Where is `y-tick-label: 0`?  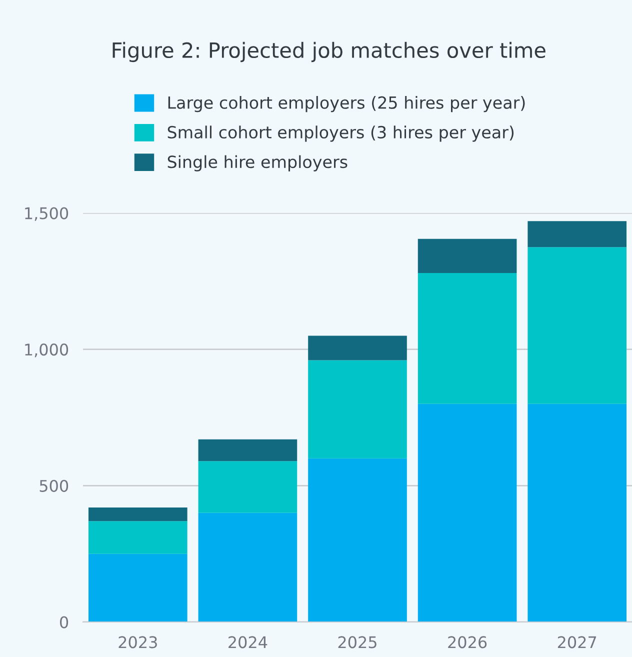
y-tick-label: 0 is located at coordinates (64, 622).